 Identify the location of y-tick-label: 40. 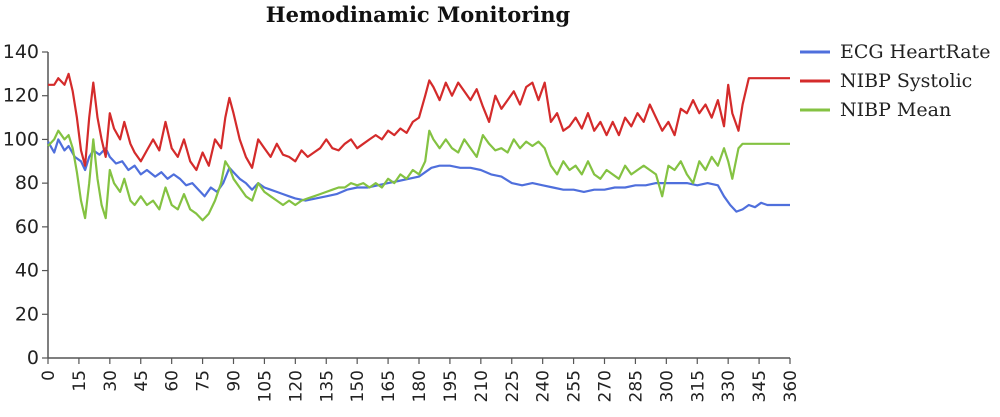
(27, 271).